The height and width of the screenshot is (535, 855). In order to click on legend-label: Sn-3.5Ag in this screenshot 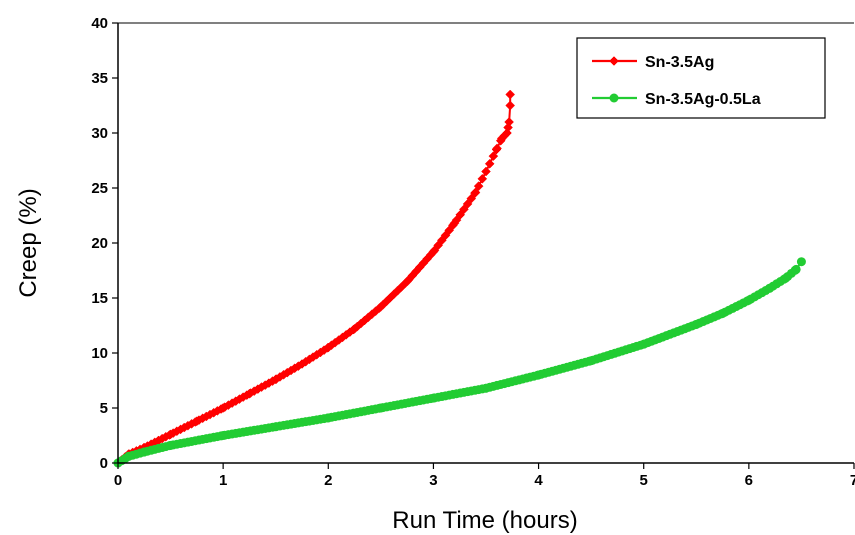, I will do `click(679, 62)`.